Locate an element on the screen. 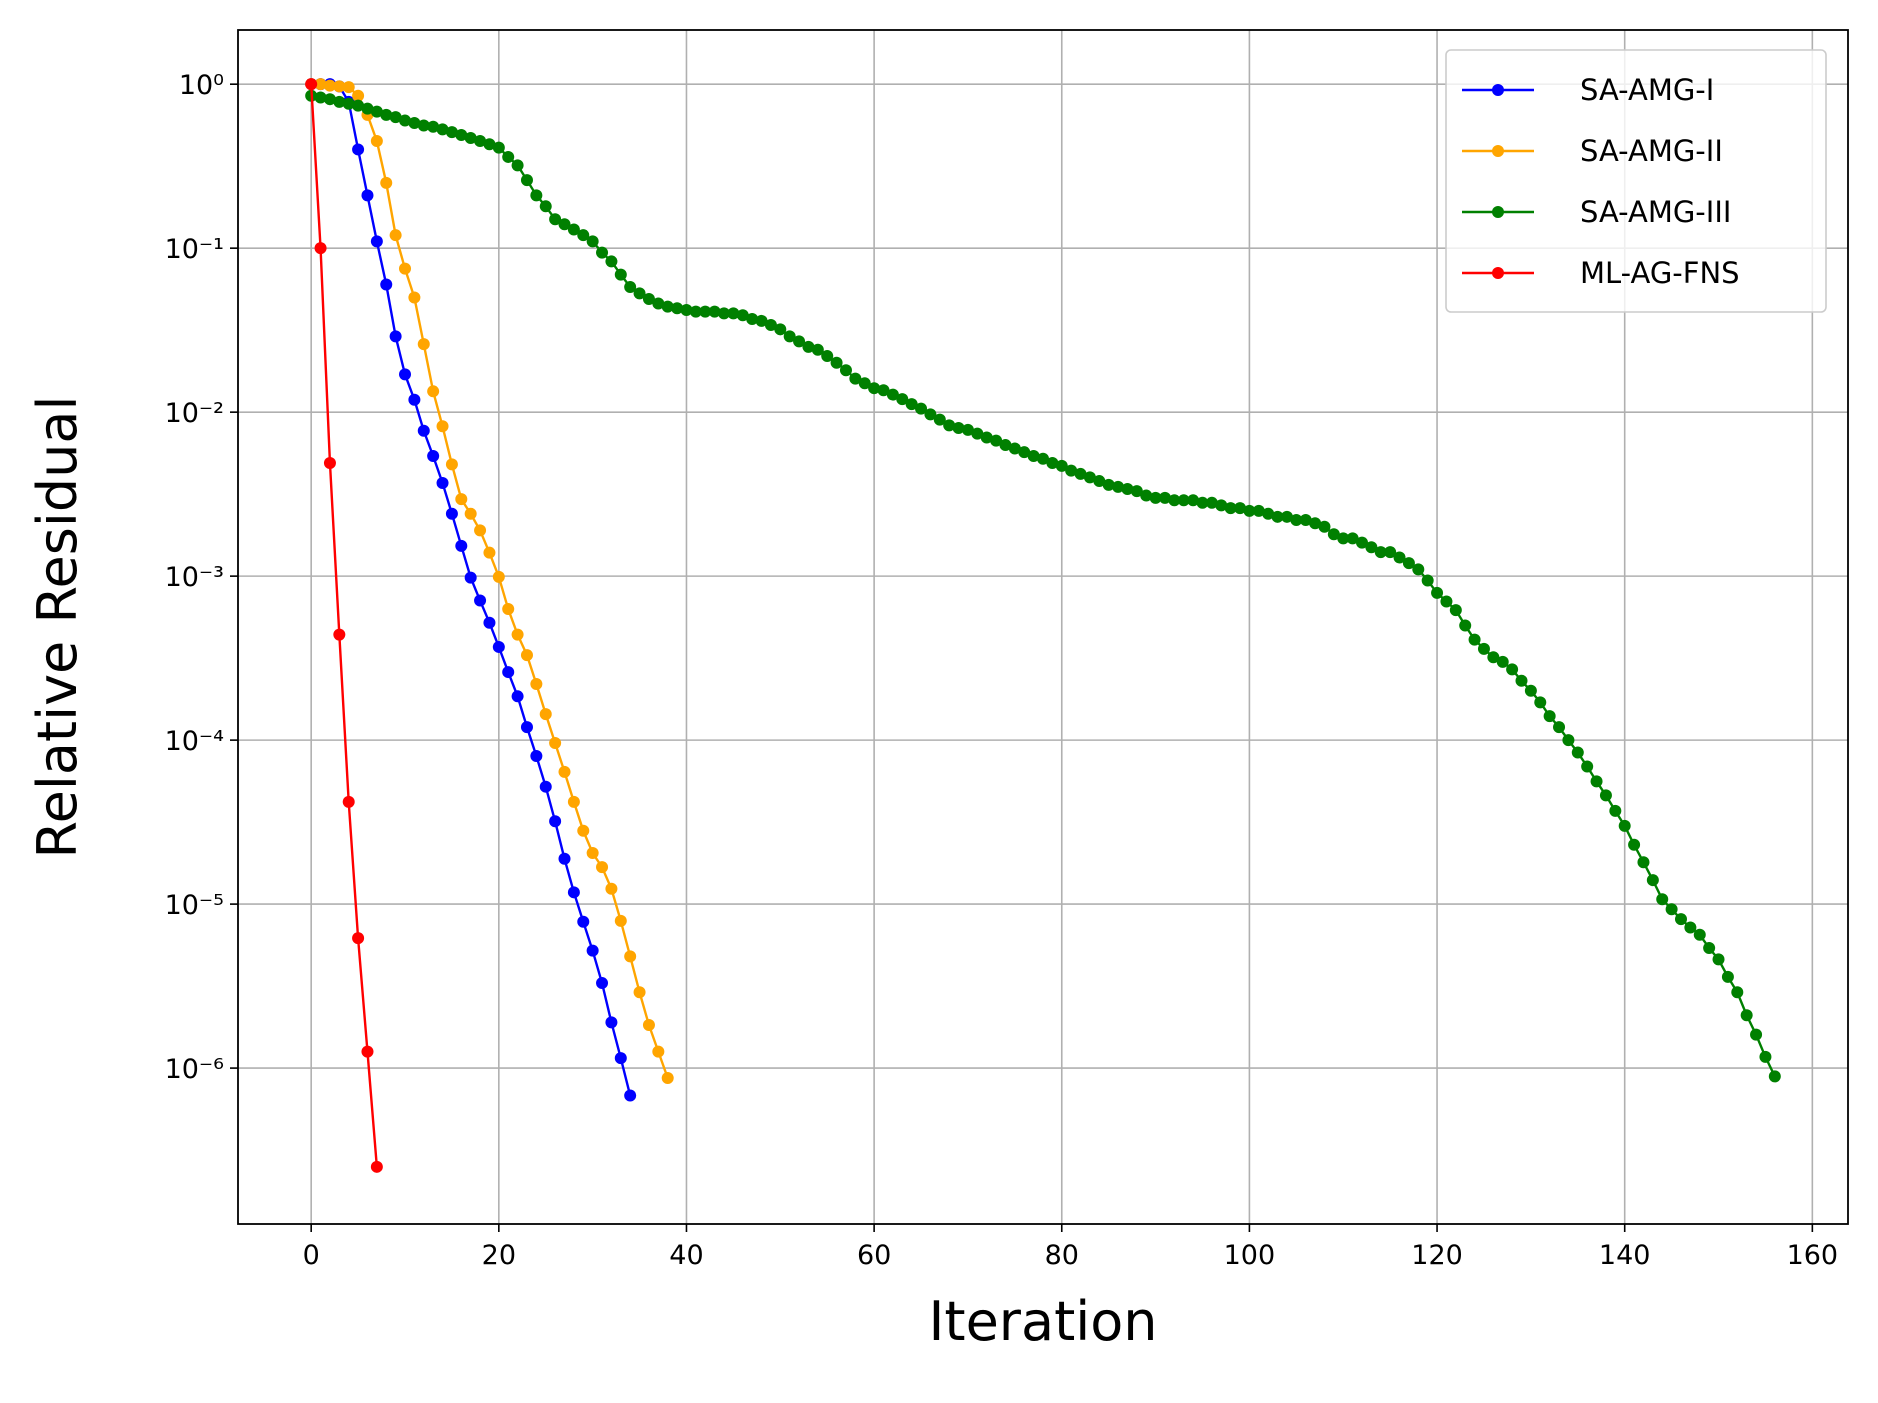 Image resolution: width=1878 pixels, height=1403 pixels. y-tick-label: 10⁻⁶ is located at coordinates (194, 1069).